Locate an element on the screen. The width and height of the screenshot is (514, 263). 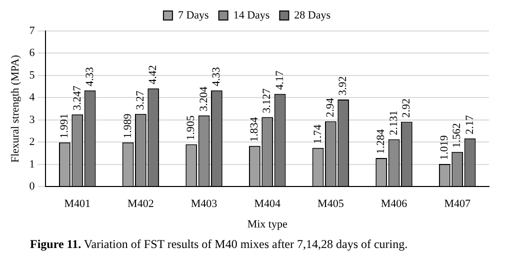
x-tick-label: M405 is located at coordinates (331, 204).